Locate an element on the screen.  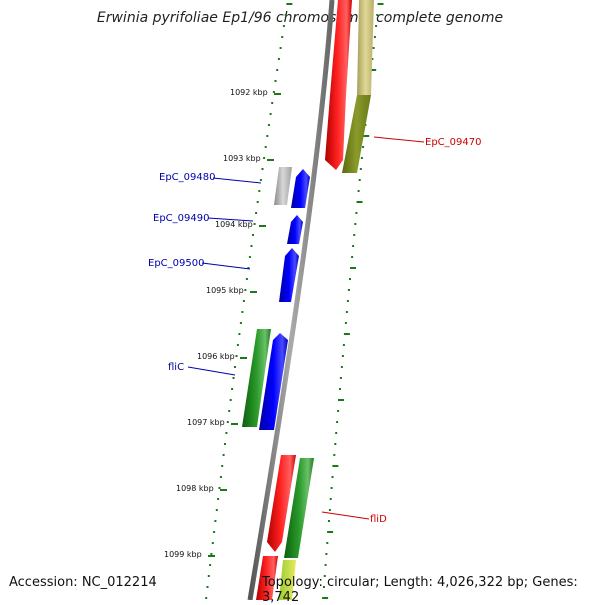
tick-label-1097: 1097 kbp is located at coordinates (206, 422).